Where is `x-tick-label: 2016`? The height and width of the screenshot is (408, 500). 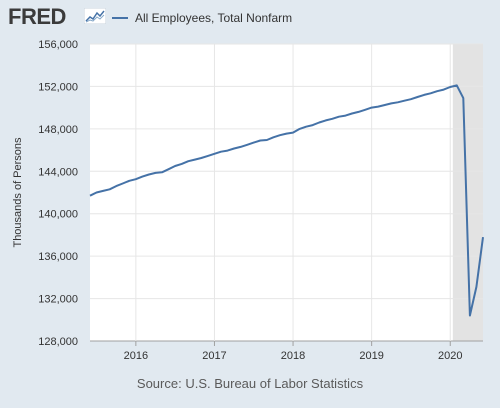
x-tick-label: 2016 is located at coordinates (136, 356).